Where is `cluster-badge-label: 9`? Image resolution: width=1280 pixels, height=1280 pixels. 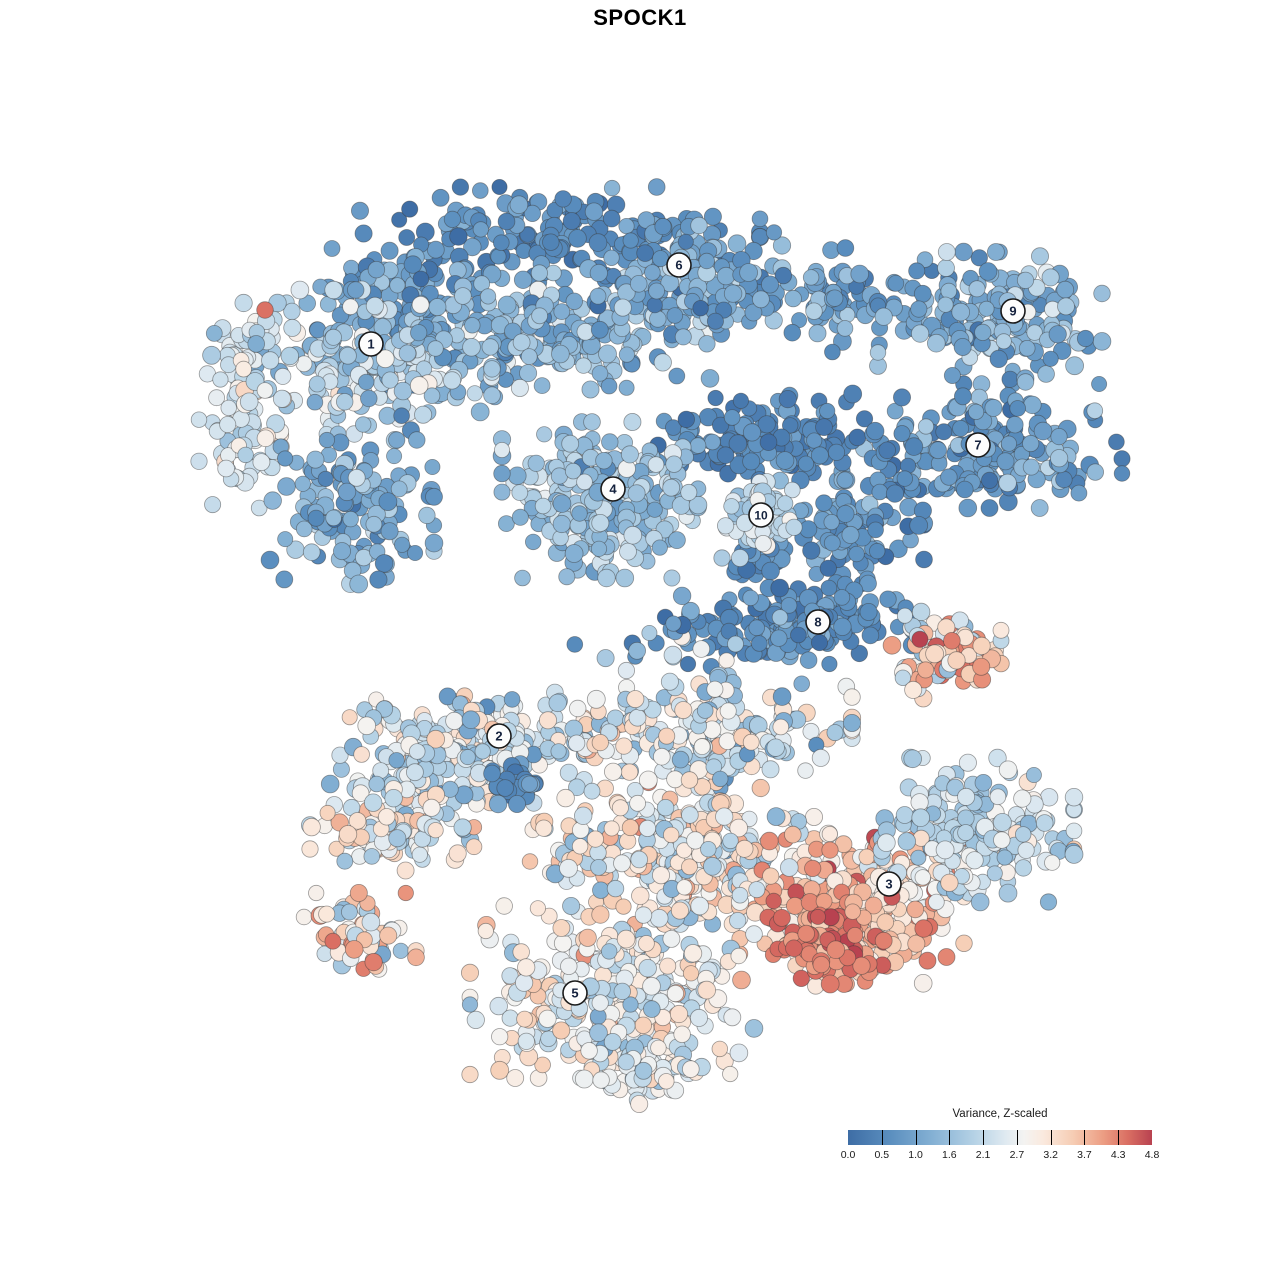
cluster-badge-label: 9 is located at coordinates (1012, 311).